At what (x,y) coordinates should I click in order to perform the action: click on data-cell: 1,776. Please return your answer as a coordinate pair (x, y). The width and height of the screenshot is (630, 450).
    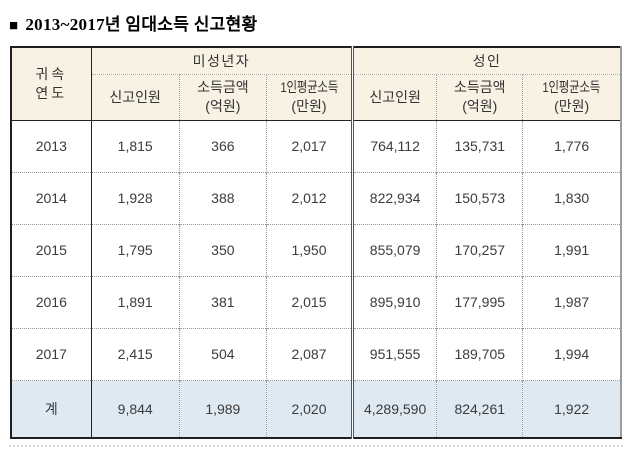
    Looking at the image, I should click on (571, 146).